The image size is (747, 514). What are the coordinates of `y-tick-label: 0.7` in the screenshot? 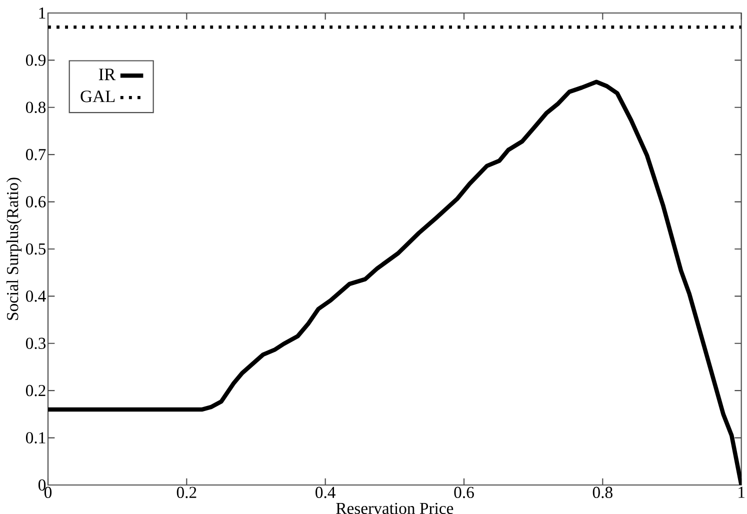 It's located at (36, 154).